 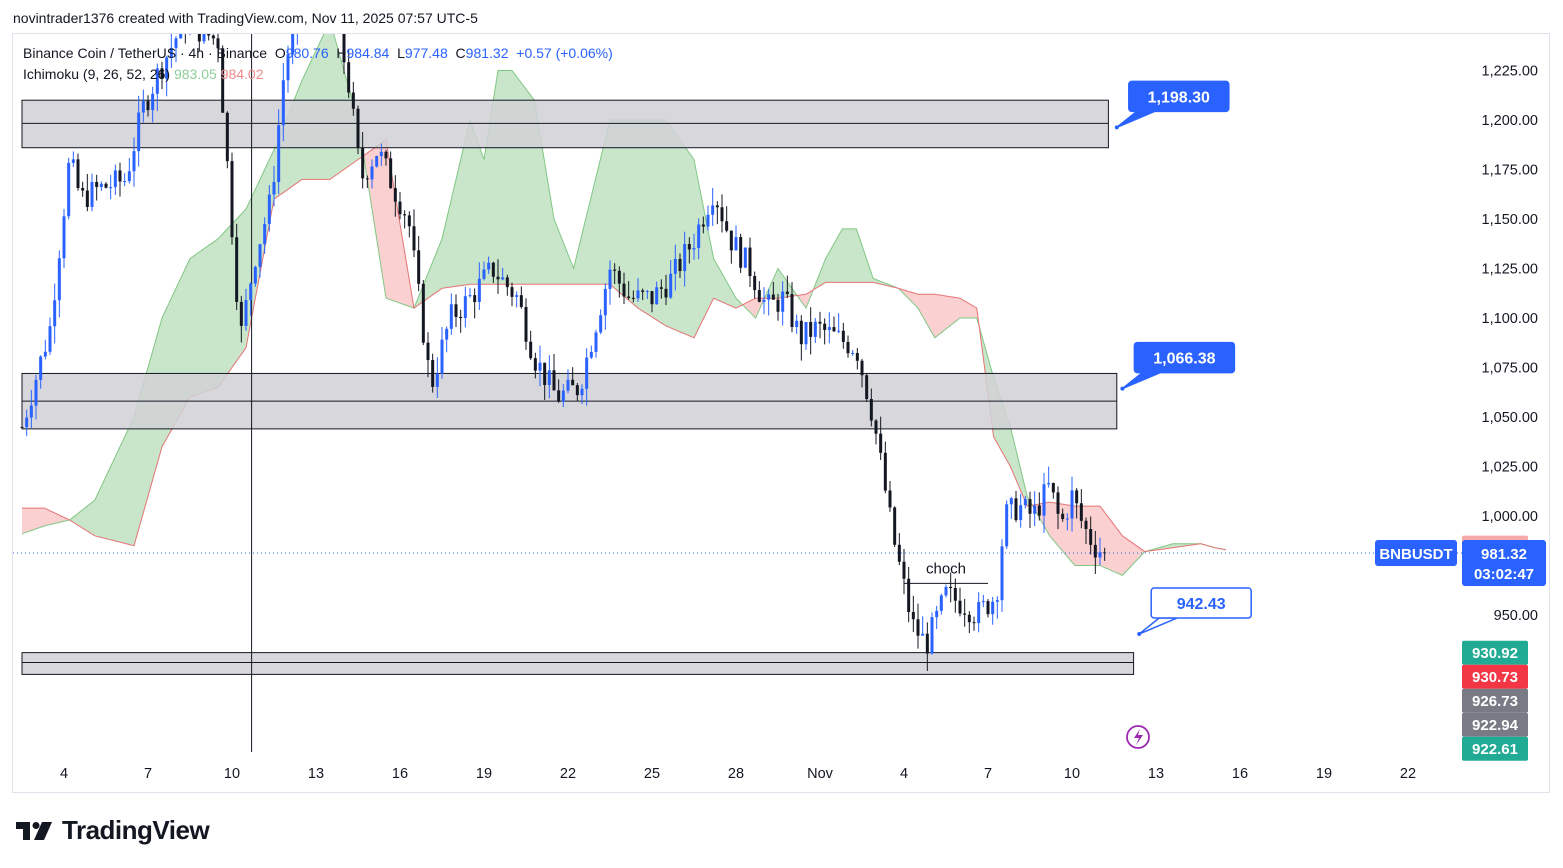 I want to click on callout-pointer, so click(x=1136, y=119).